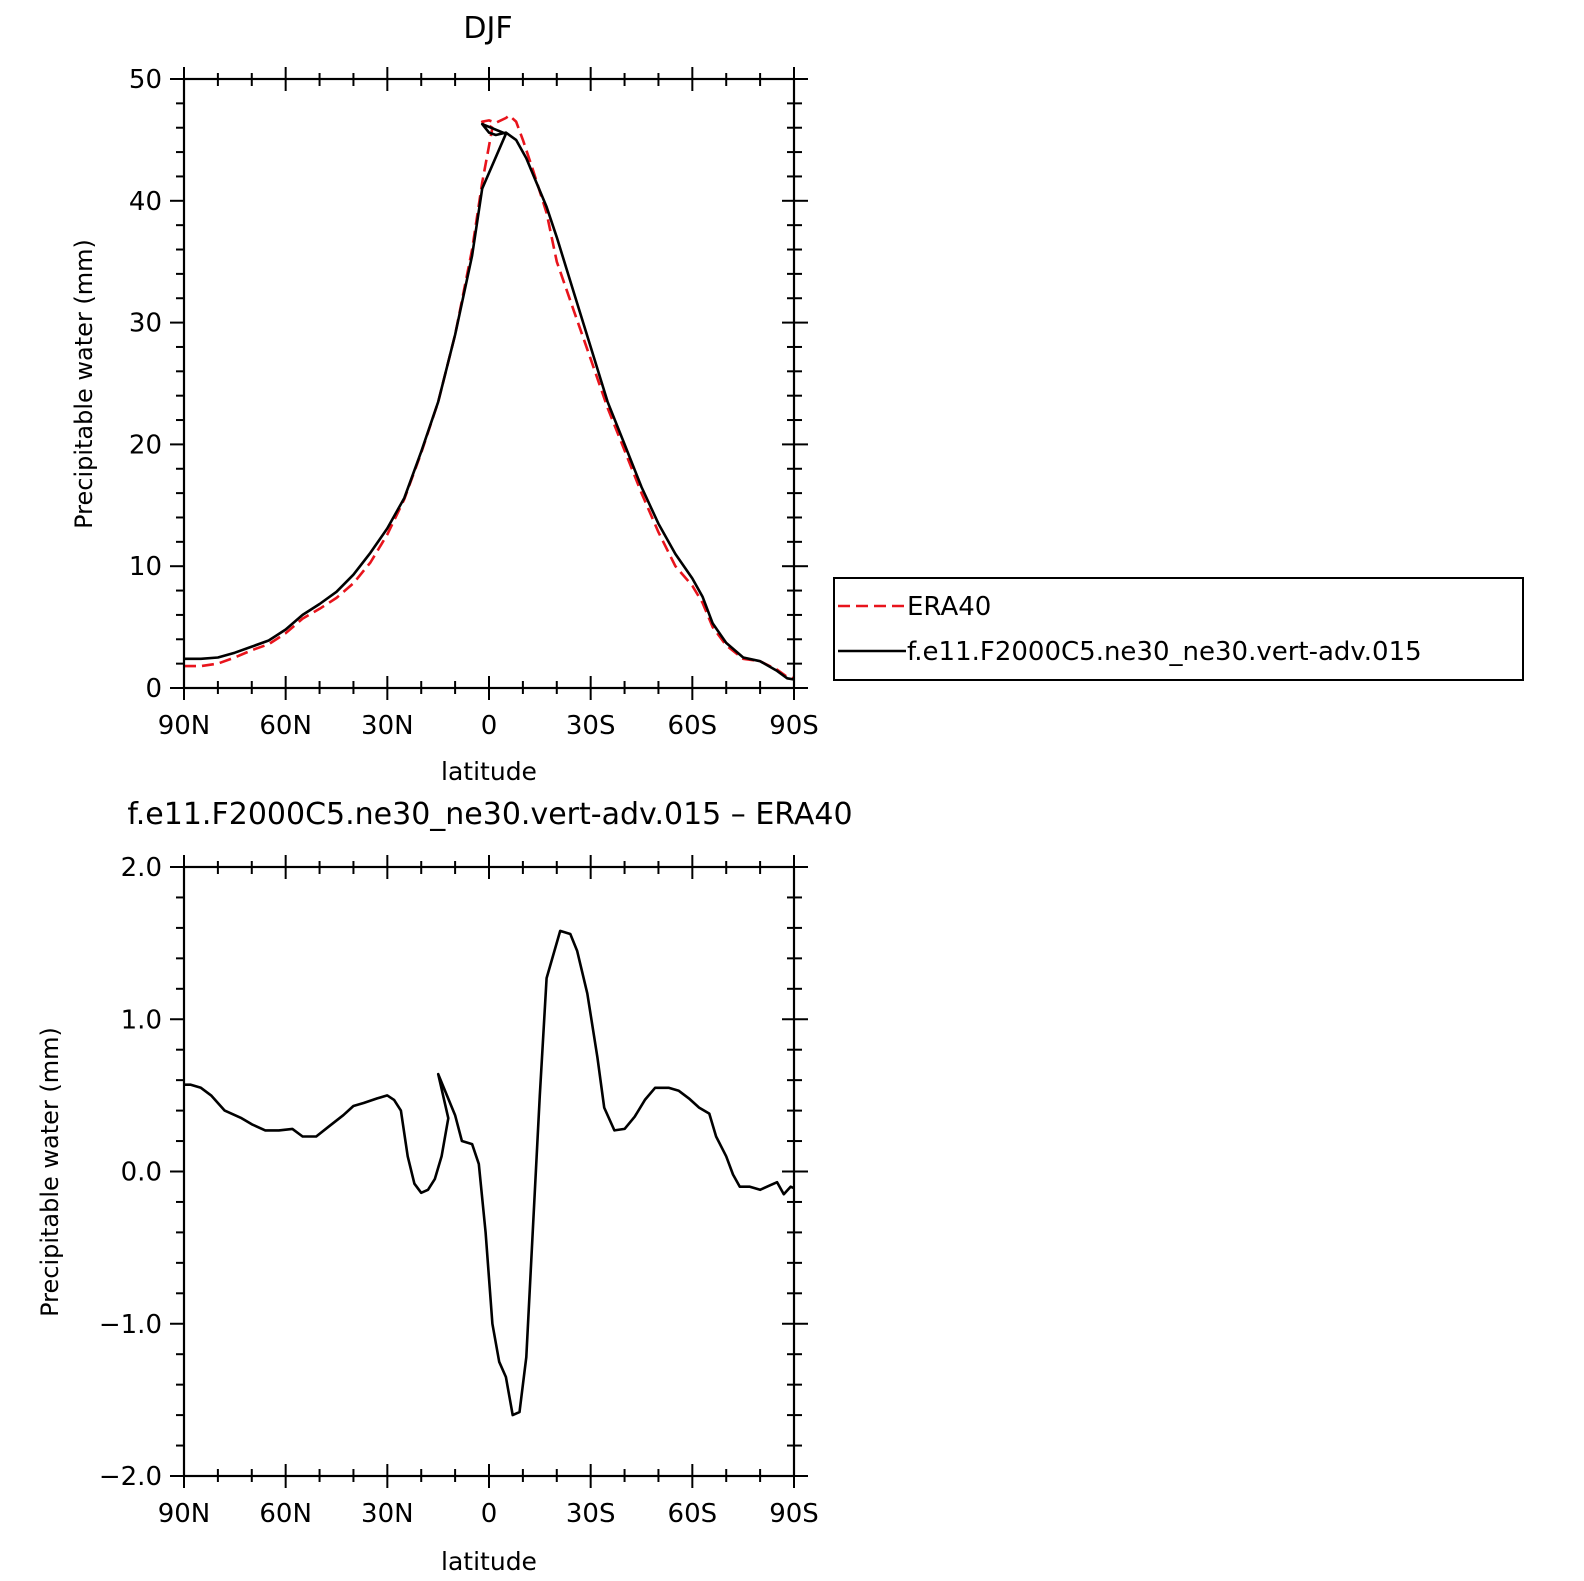 This screenshot has width=1584, height=1581. I want to click on legend-label-model: f.e11.F2000C5.ne30_ne30.vert-adv.015, so click(1164, 652).